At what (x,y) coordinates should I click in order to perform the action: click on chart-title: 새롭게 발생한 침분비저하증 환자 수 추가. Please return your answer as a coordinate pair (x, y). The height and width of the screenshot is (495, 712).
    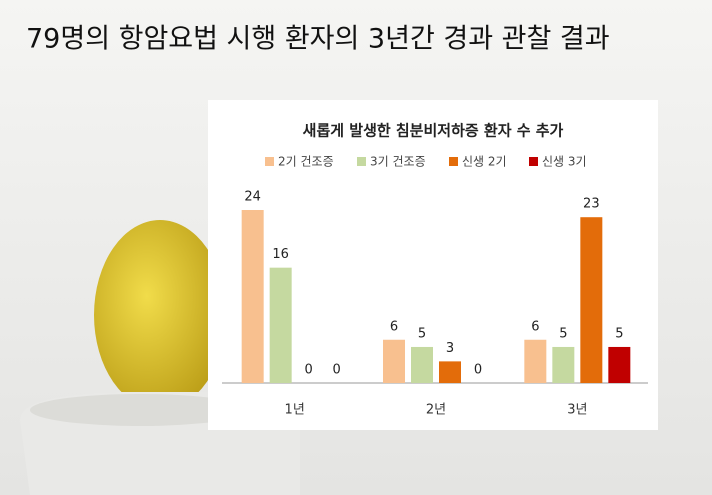
    Looking at the image, I should click on (433, 131).